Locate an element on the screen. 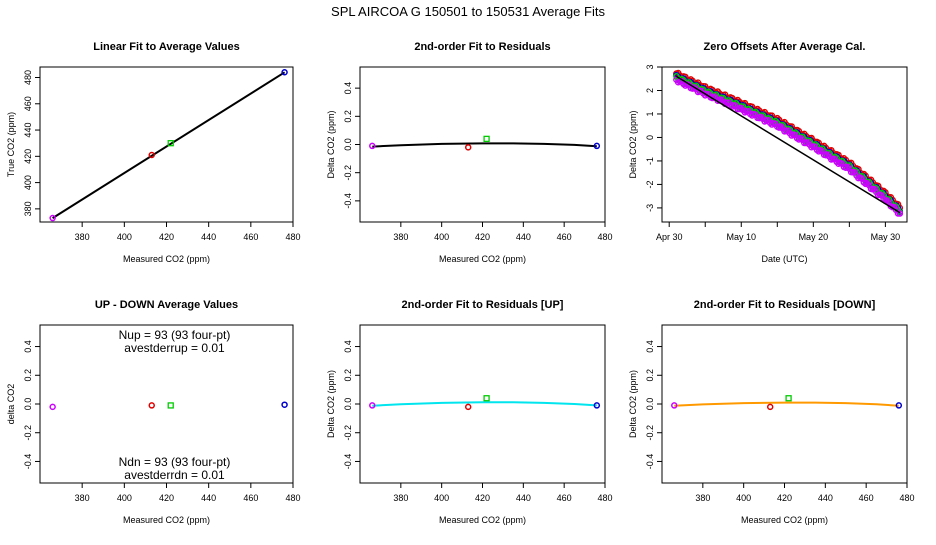 The height and width of the screenshot is (545, 936). x-tick-label: May 30 is located at coordinates (886, 237).